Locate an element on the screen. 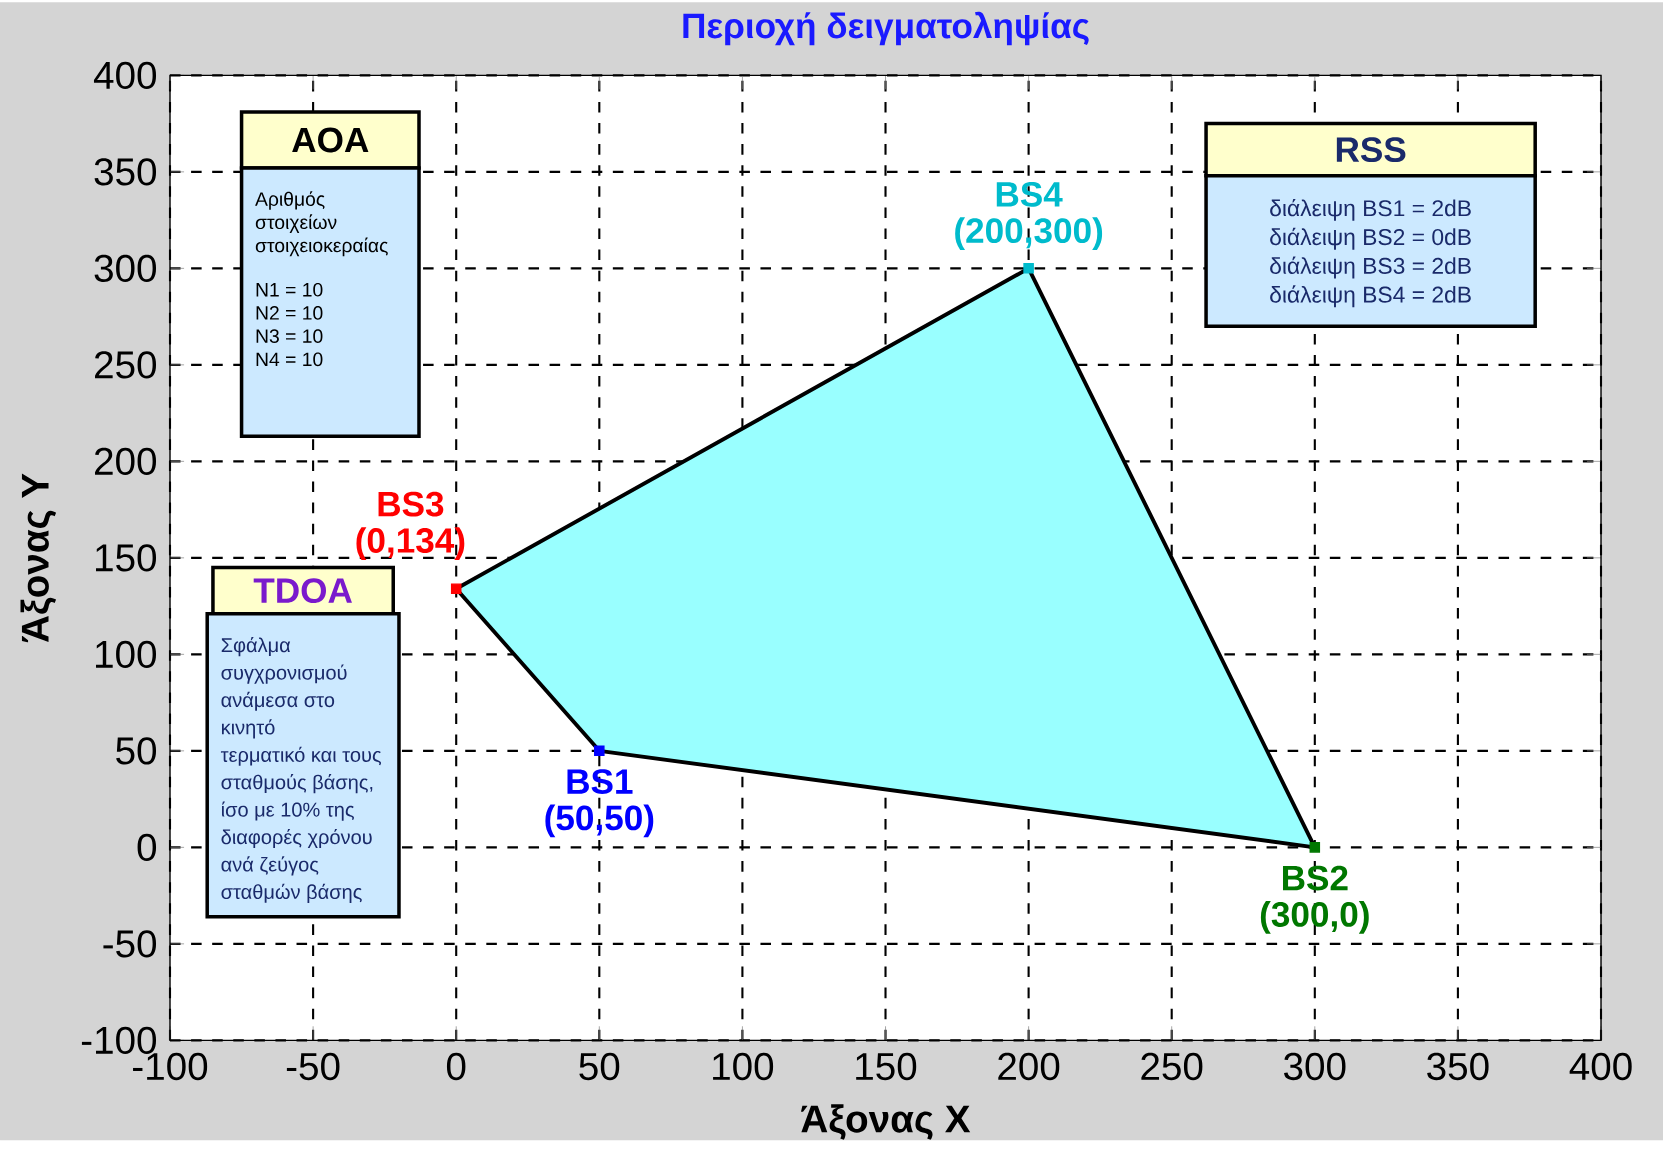  x-tick-label: 100 is located at coordinates (743, 1067).